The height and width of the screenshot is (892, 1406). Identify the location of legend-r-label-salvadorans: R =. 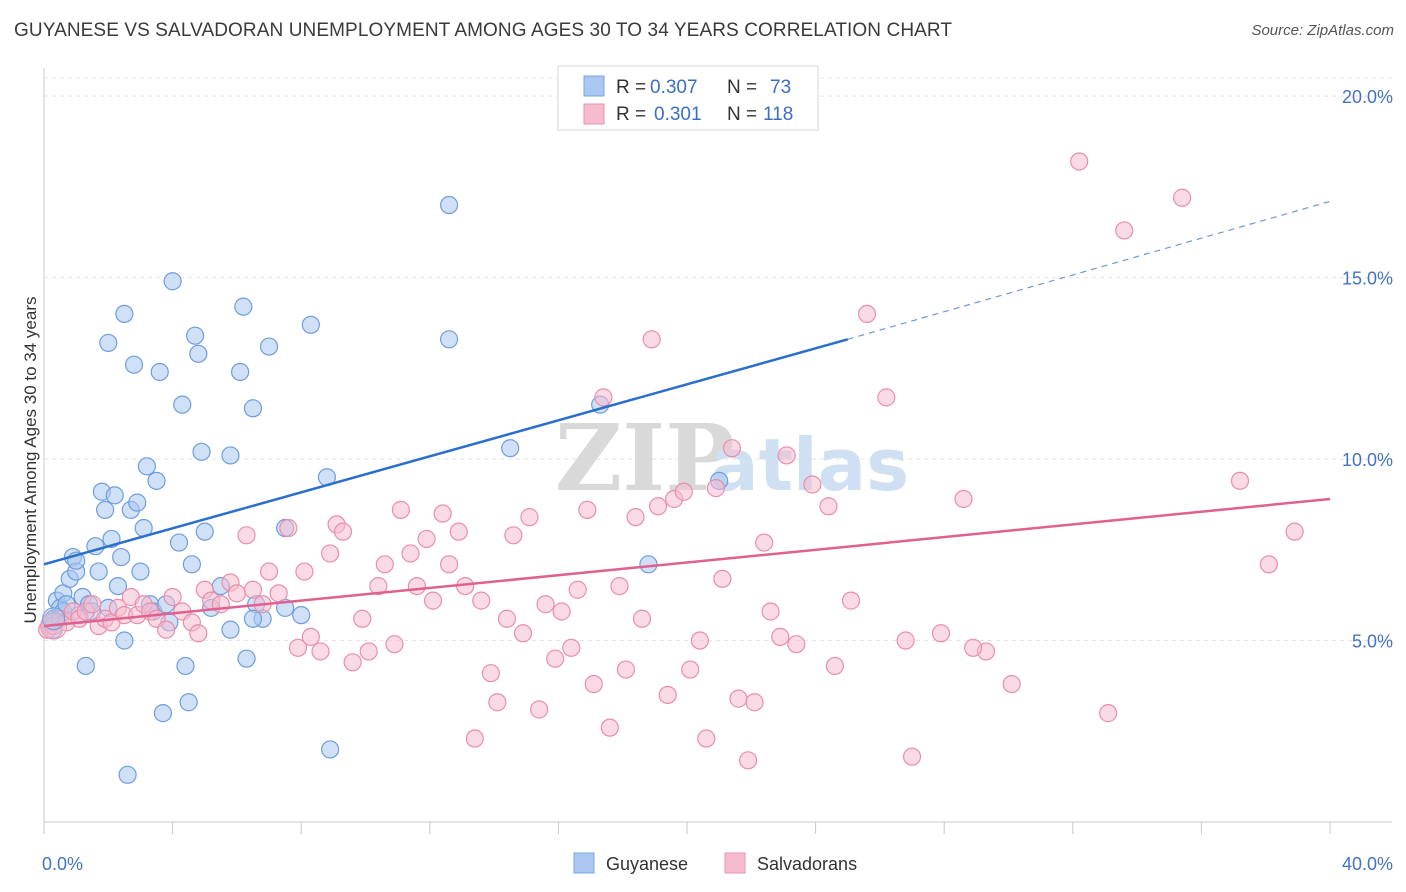
(631, 114).